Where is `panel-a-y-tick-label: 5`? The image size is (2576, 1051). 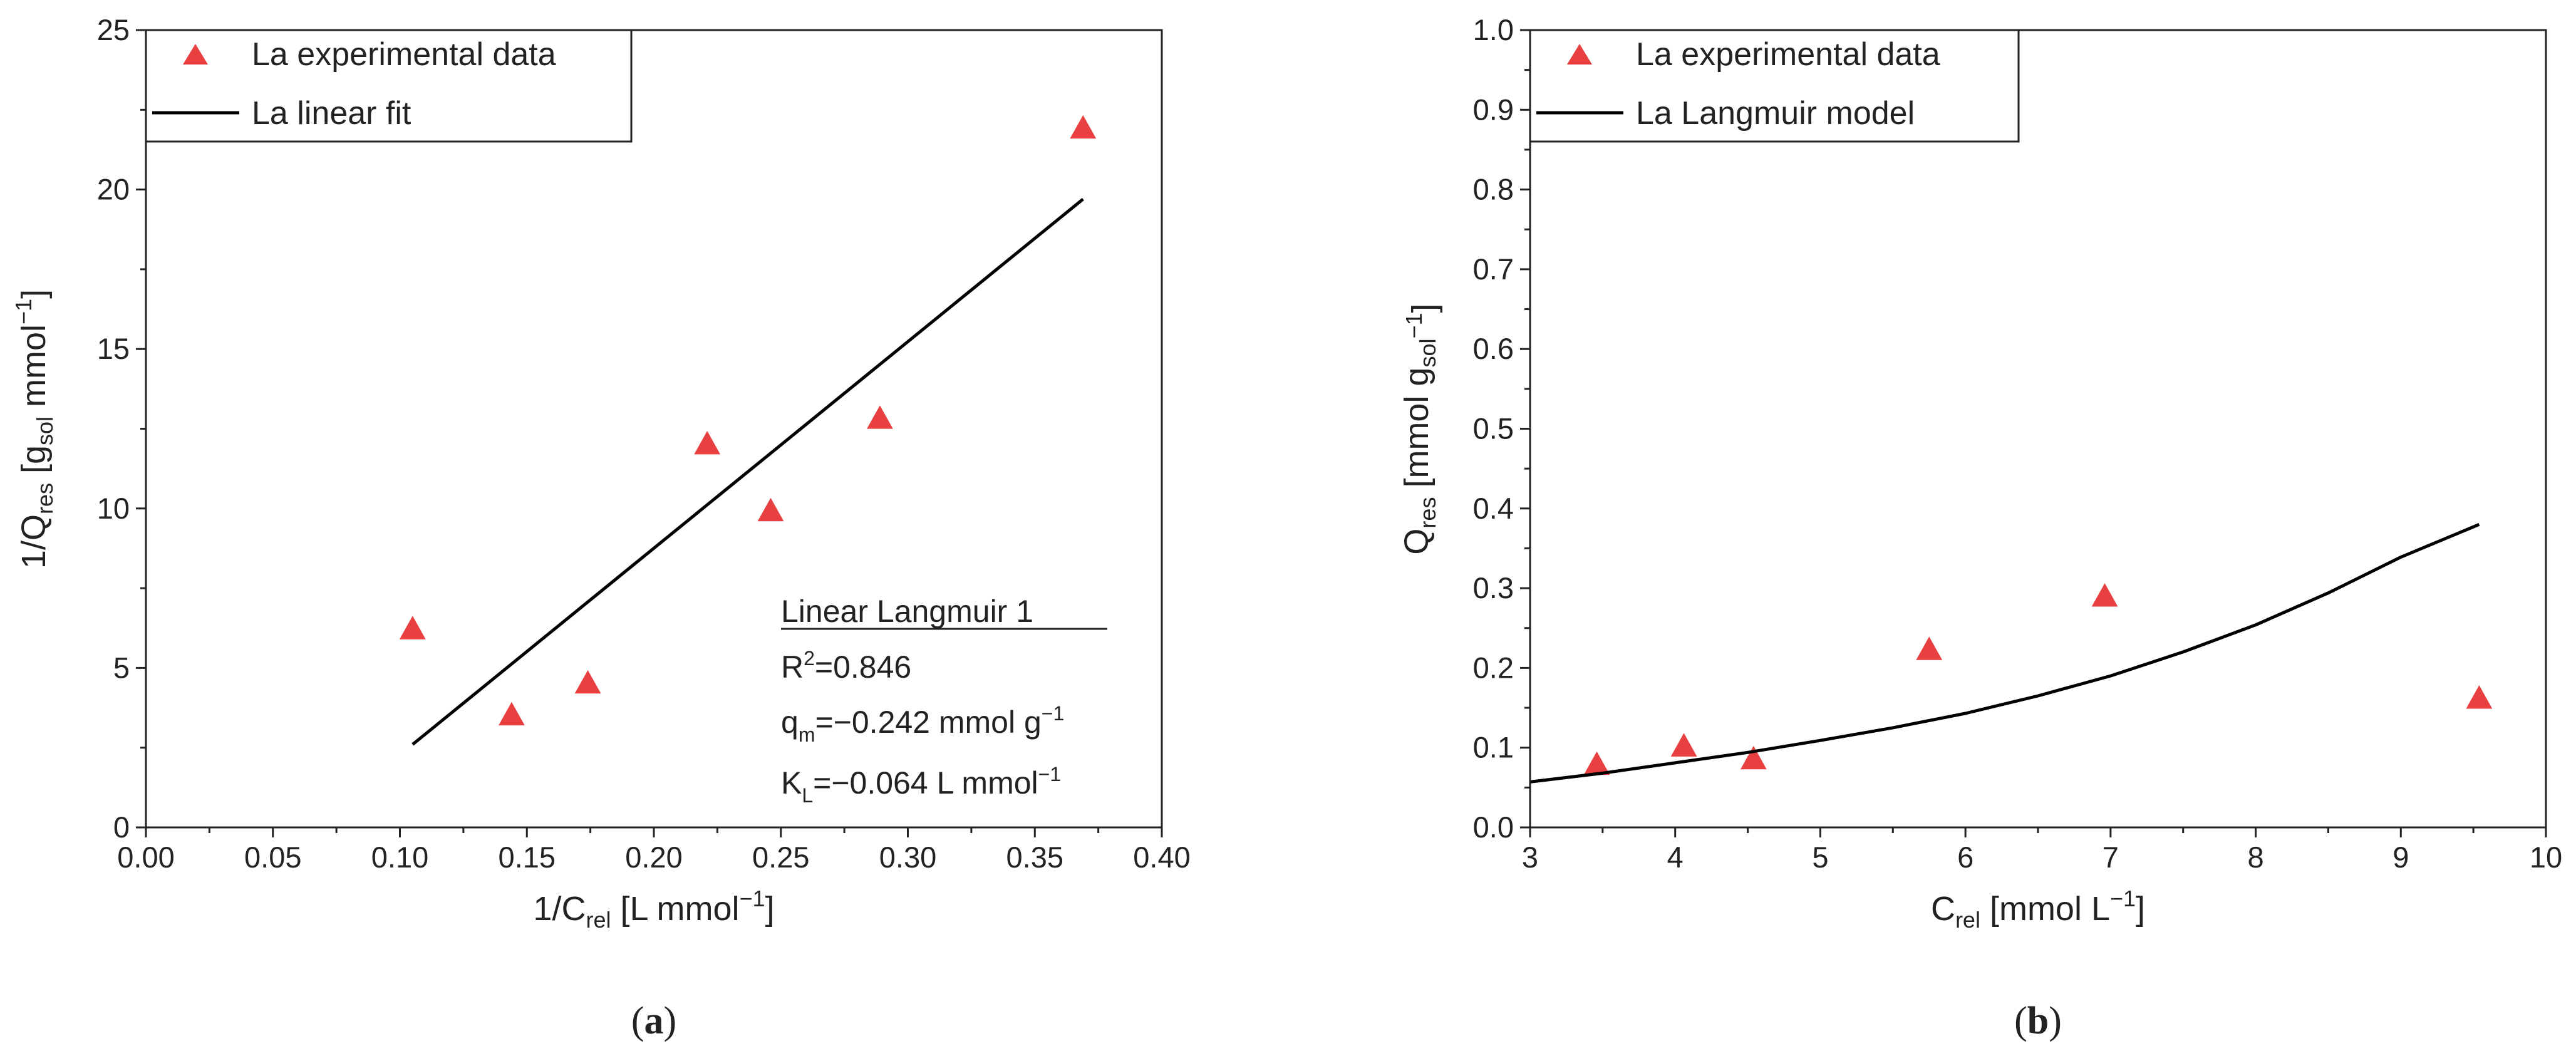 panel-a-y-tick-label: 5 is located at coordinates (121, 667).